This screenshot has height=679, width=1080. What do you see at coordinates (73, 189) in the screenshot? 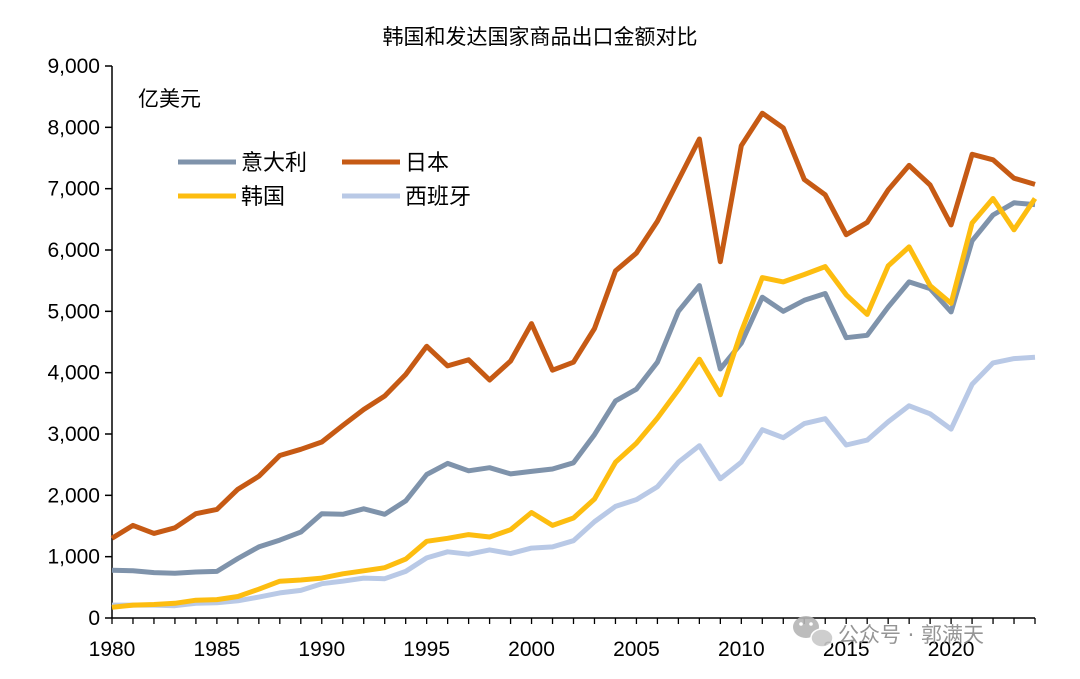
I see `y-tick-label: 7,000` at bounding box center [73, 189].